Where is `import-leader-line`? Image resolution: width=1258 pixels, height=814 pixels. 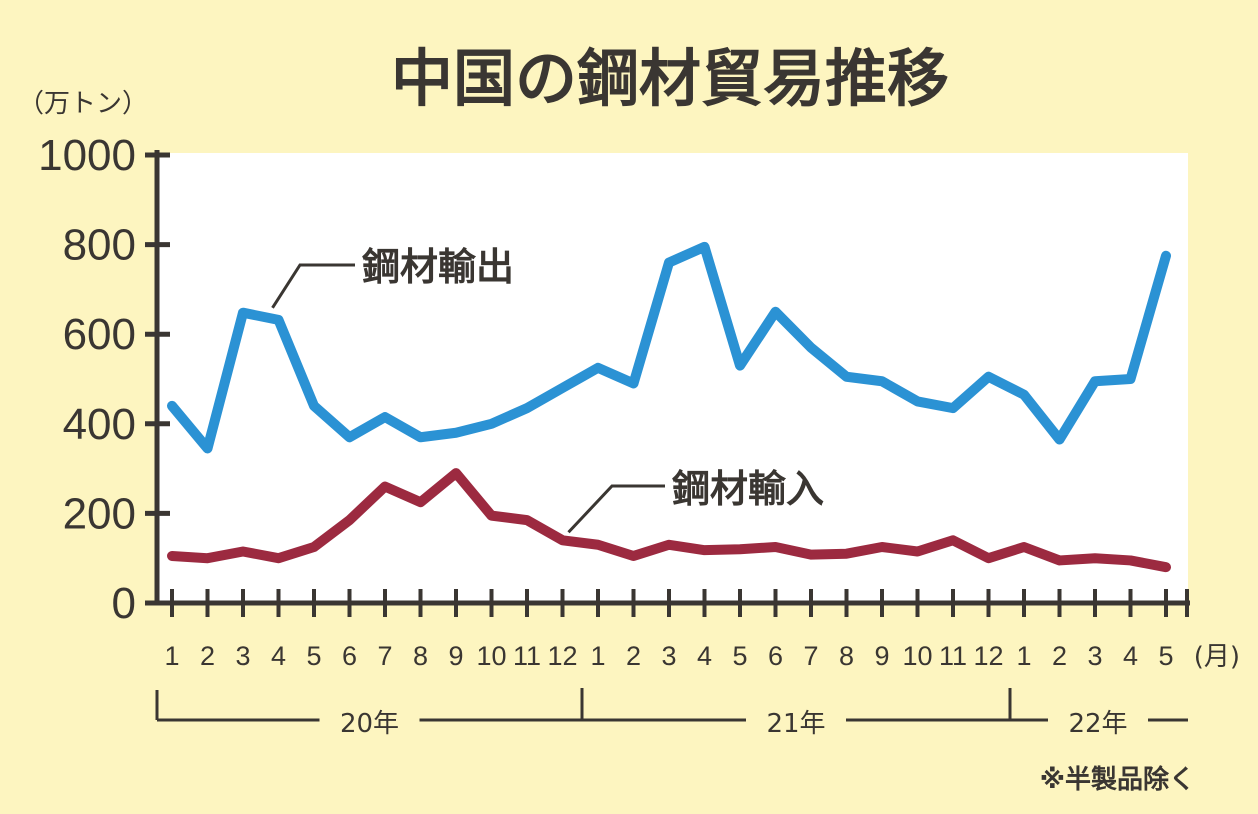 import-leader-line is located at coordinates (616, 509).